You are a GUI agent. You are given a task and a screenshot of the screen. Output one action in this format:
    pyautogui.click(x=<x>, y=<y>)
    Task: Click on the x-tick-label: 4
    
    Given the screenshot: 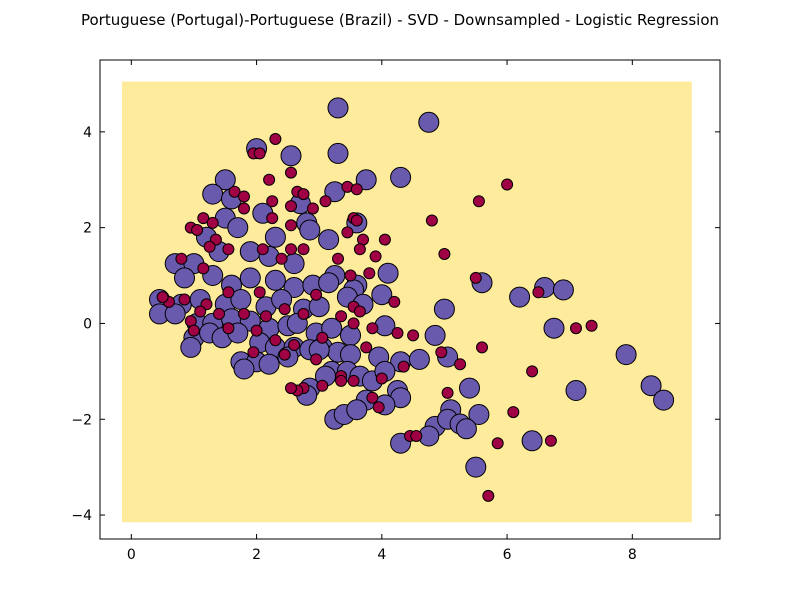 What is the action you would take?
    pyautogui.click(x=381, y=555)
    